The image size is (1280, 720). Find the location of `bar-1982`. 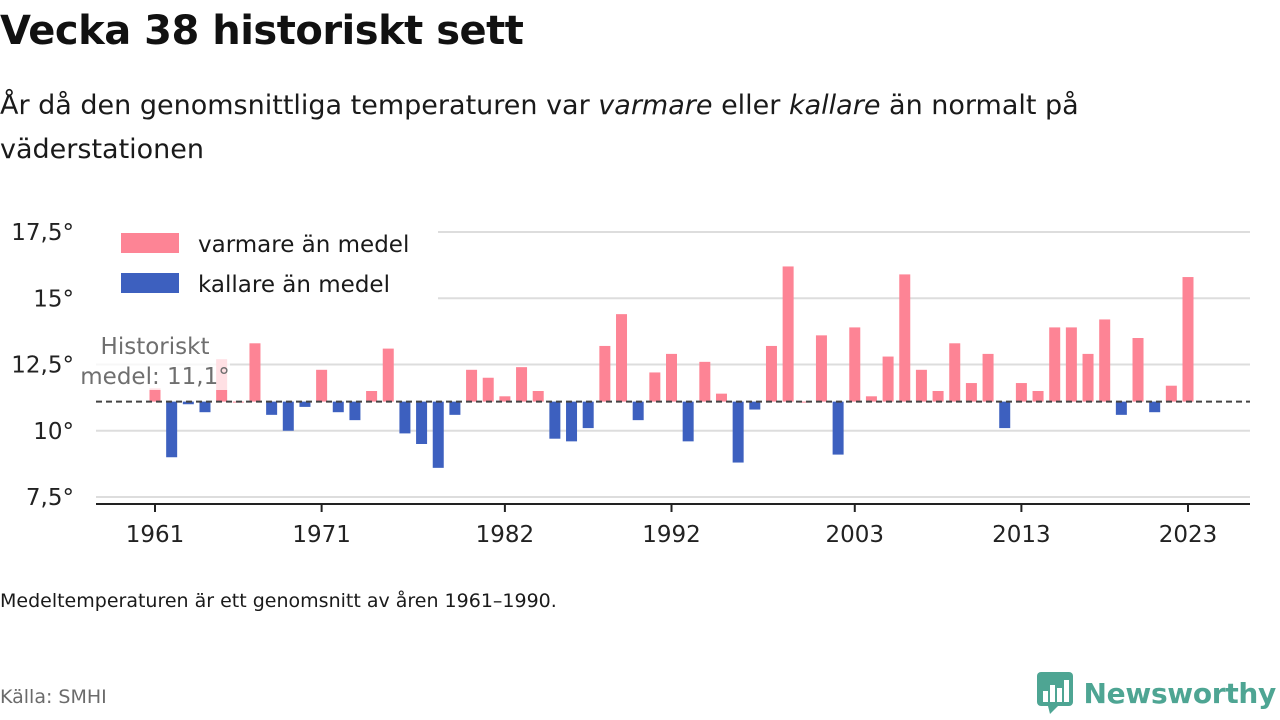

bar-1982 is located at coordinates (505, 399).